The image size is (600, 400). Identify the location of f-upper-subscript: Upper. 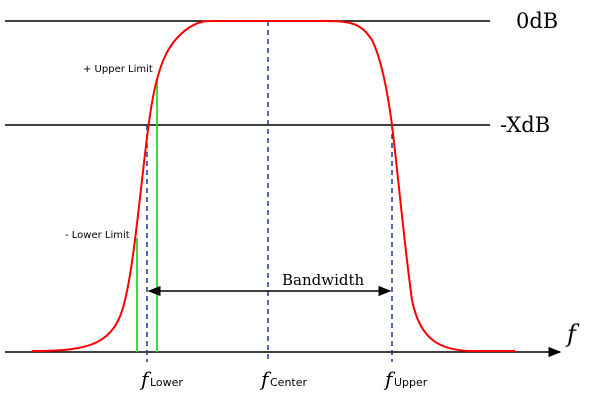
(411, 382).